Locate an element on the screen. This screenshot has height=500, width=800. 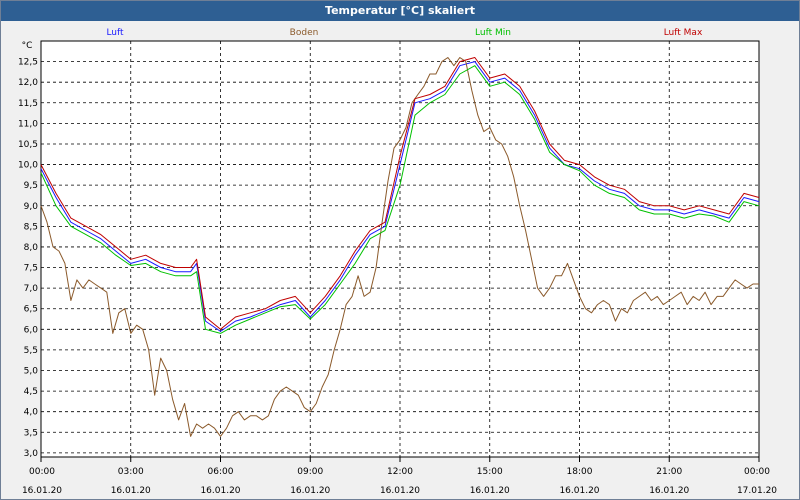
y-tick-label: 8,5 is located at coordinates (31, 227).